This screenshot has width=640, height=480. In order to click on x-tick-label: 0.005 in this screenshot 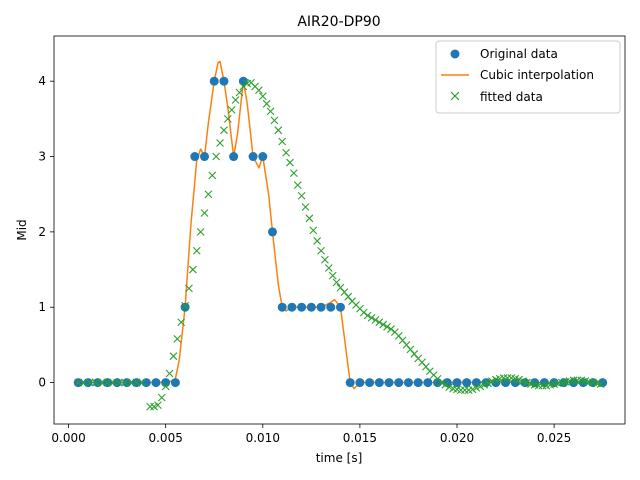, I will do `click(165, 438)`.